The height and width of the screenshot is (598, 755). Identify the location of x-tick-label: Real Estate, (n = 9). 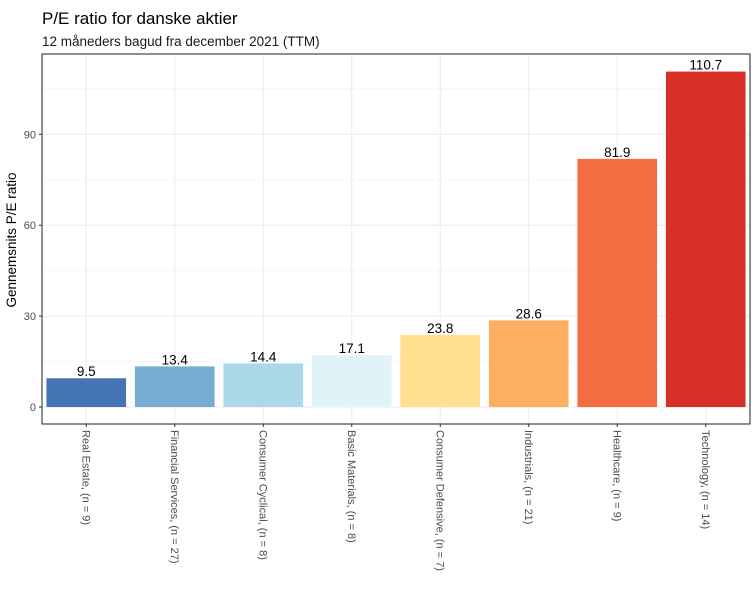
(85, 477).